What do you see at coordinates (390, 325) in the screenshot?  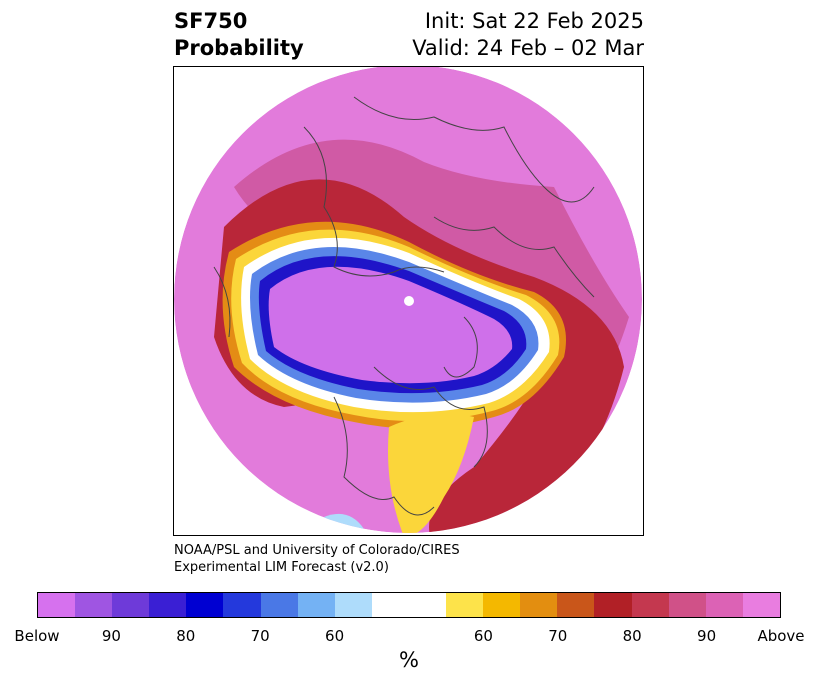 I see `below-core` at bounding box center [390, 325].